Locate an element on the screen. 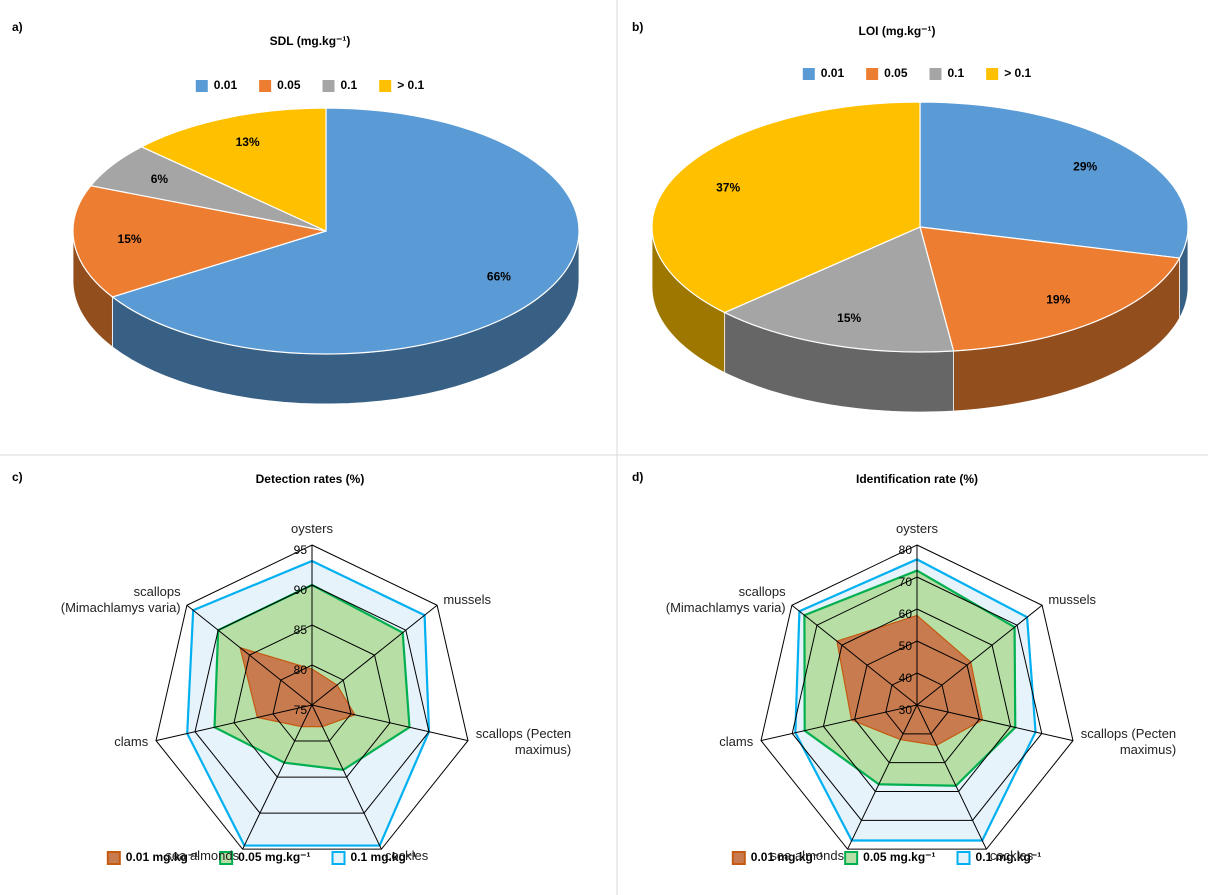 This screenshot has width=1208, height=895. panel-label: a) is located at coordinates (17, 27).